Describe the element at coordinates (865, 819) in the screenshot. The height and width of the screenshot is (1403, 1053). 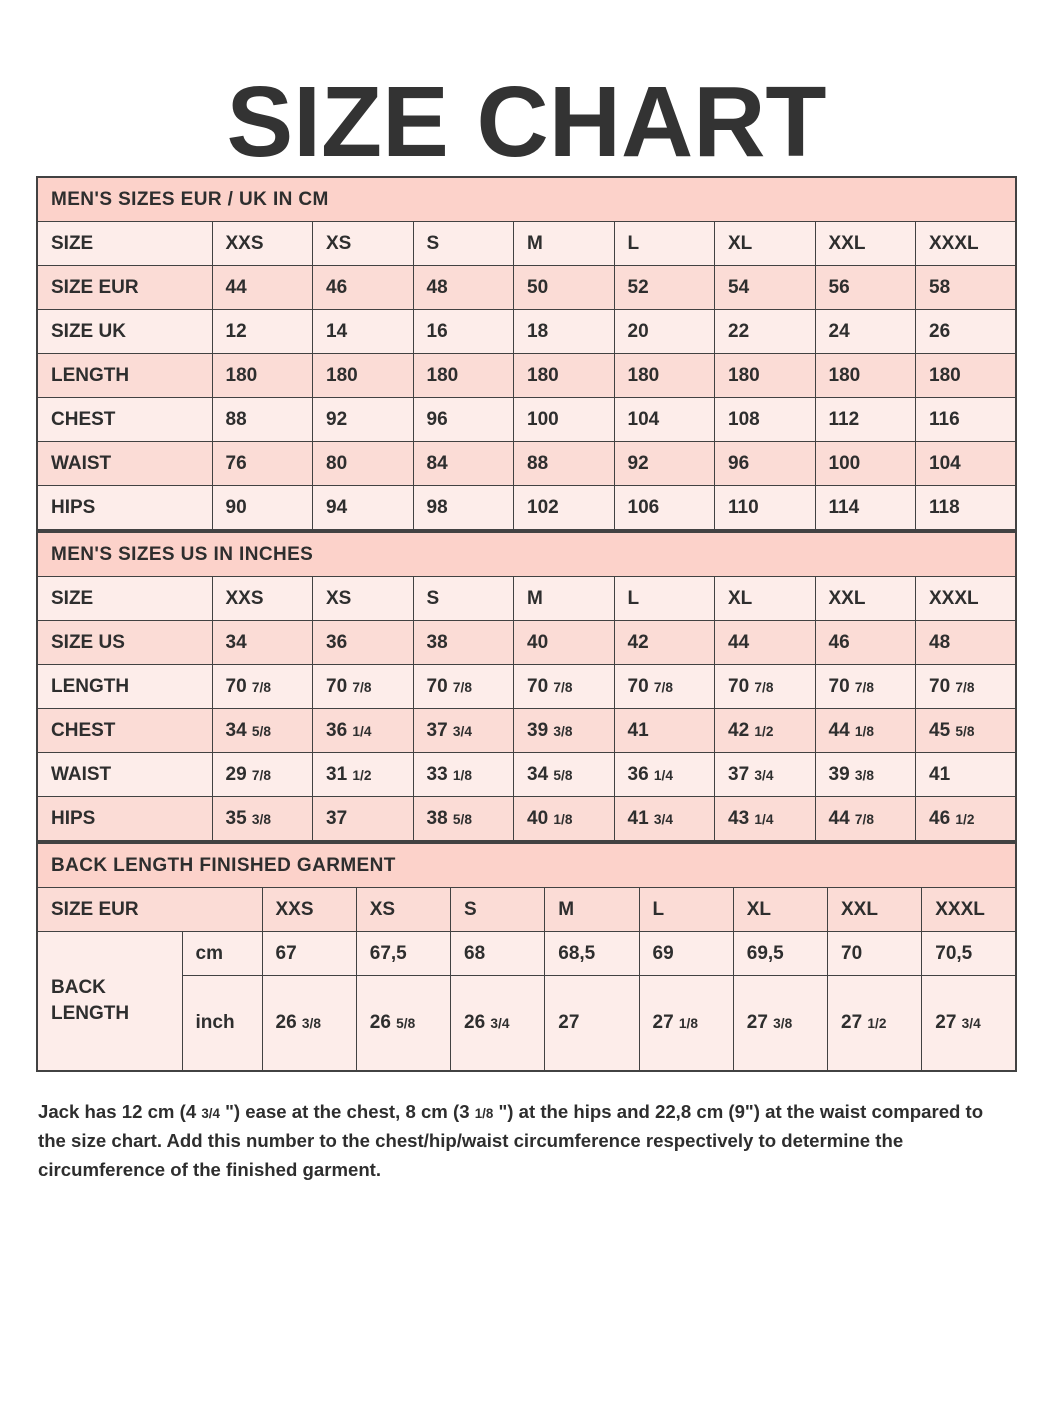
I see `value-cell: 44 7/8` at that location.